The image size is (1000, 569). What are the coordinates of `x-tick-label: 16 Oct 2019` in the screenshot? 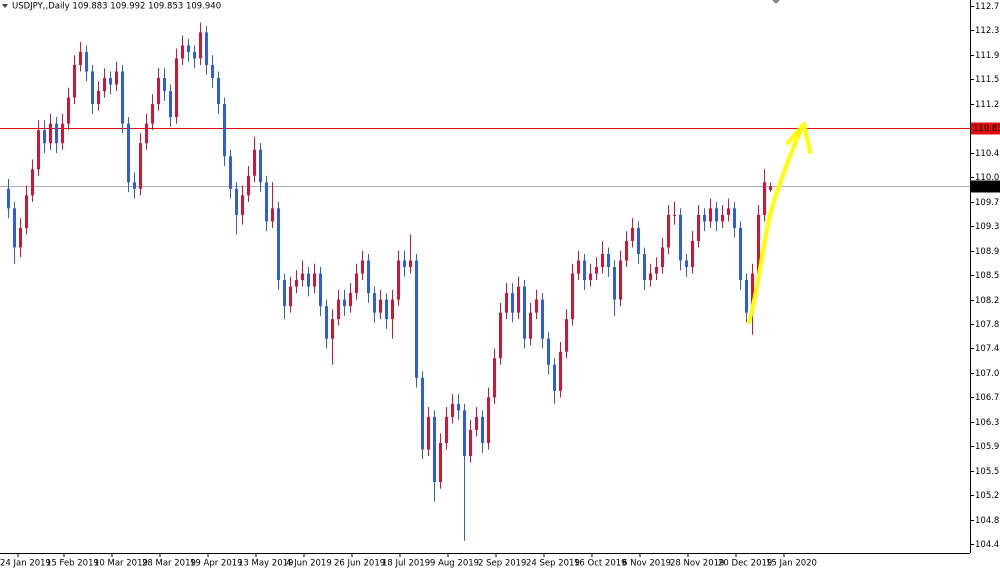 It's located at (600, 564).